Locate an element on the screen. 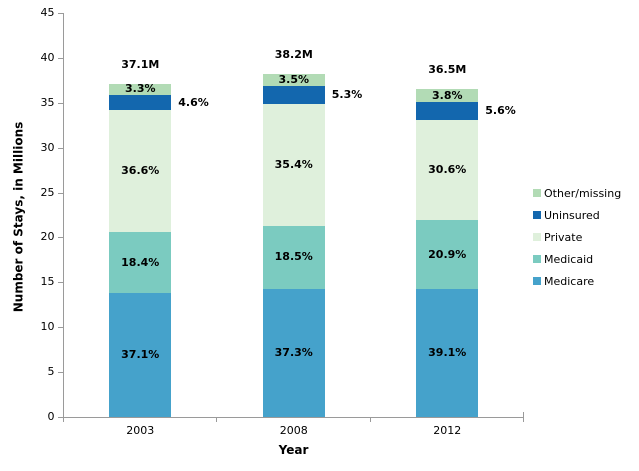 This screenshot has width=639, height=471. x-axis-end-tick is located at coordinates (523, 414).